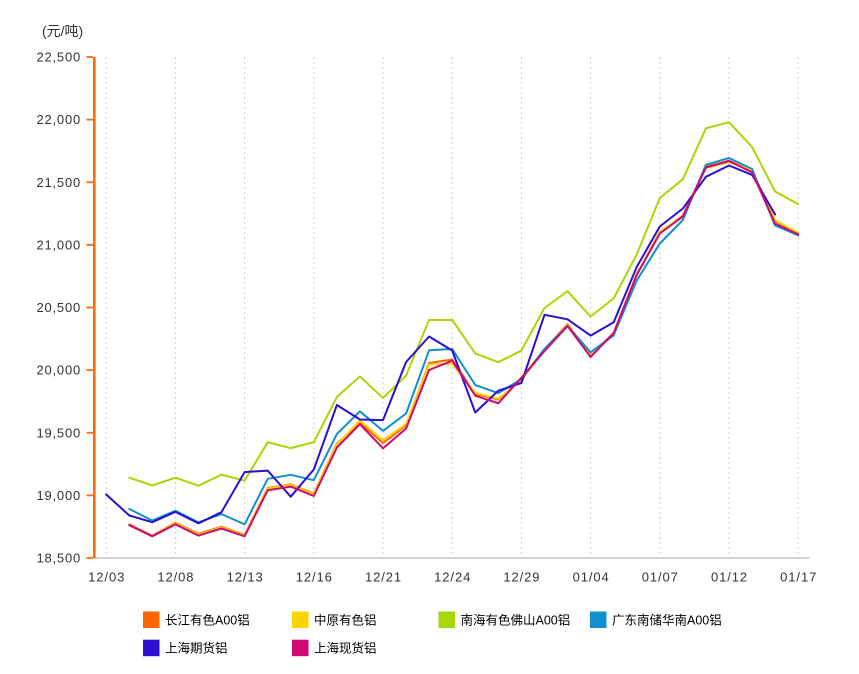 The width and height of the screenshot is (859, 674). What do you see at coordinates (58, 558) in the screenshot?
I see `svg-text: 18,500` at bounding box center [58, 558].